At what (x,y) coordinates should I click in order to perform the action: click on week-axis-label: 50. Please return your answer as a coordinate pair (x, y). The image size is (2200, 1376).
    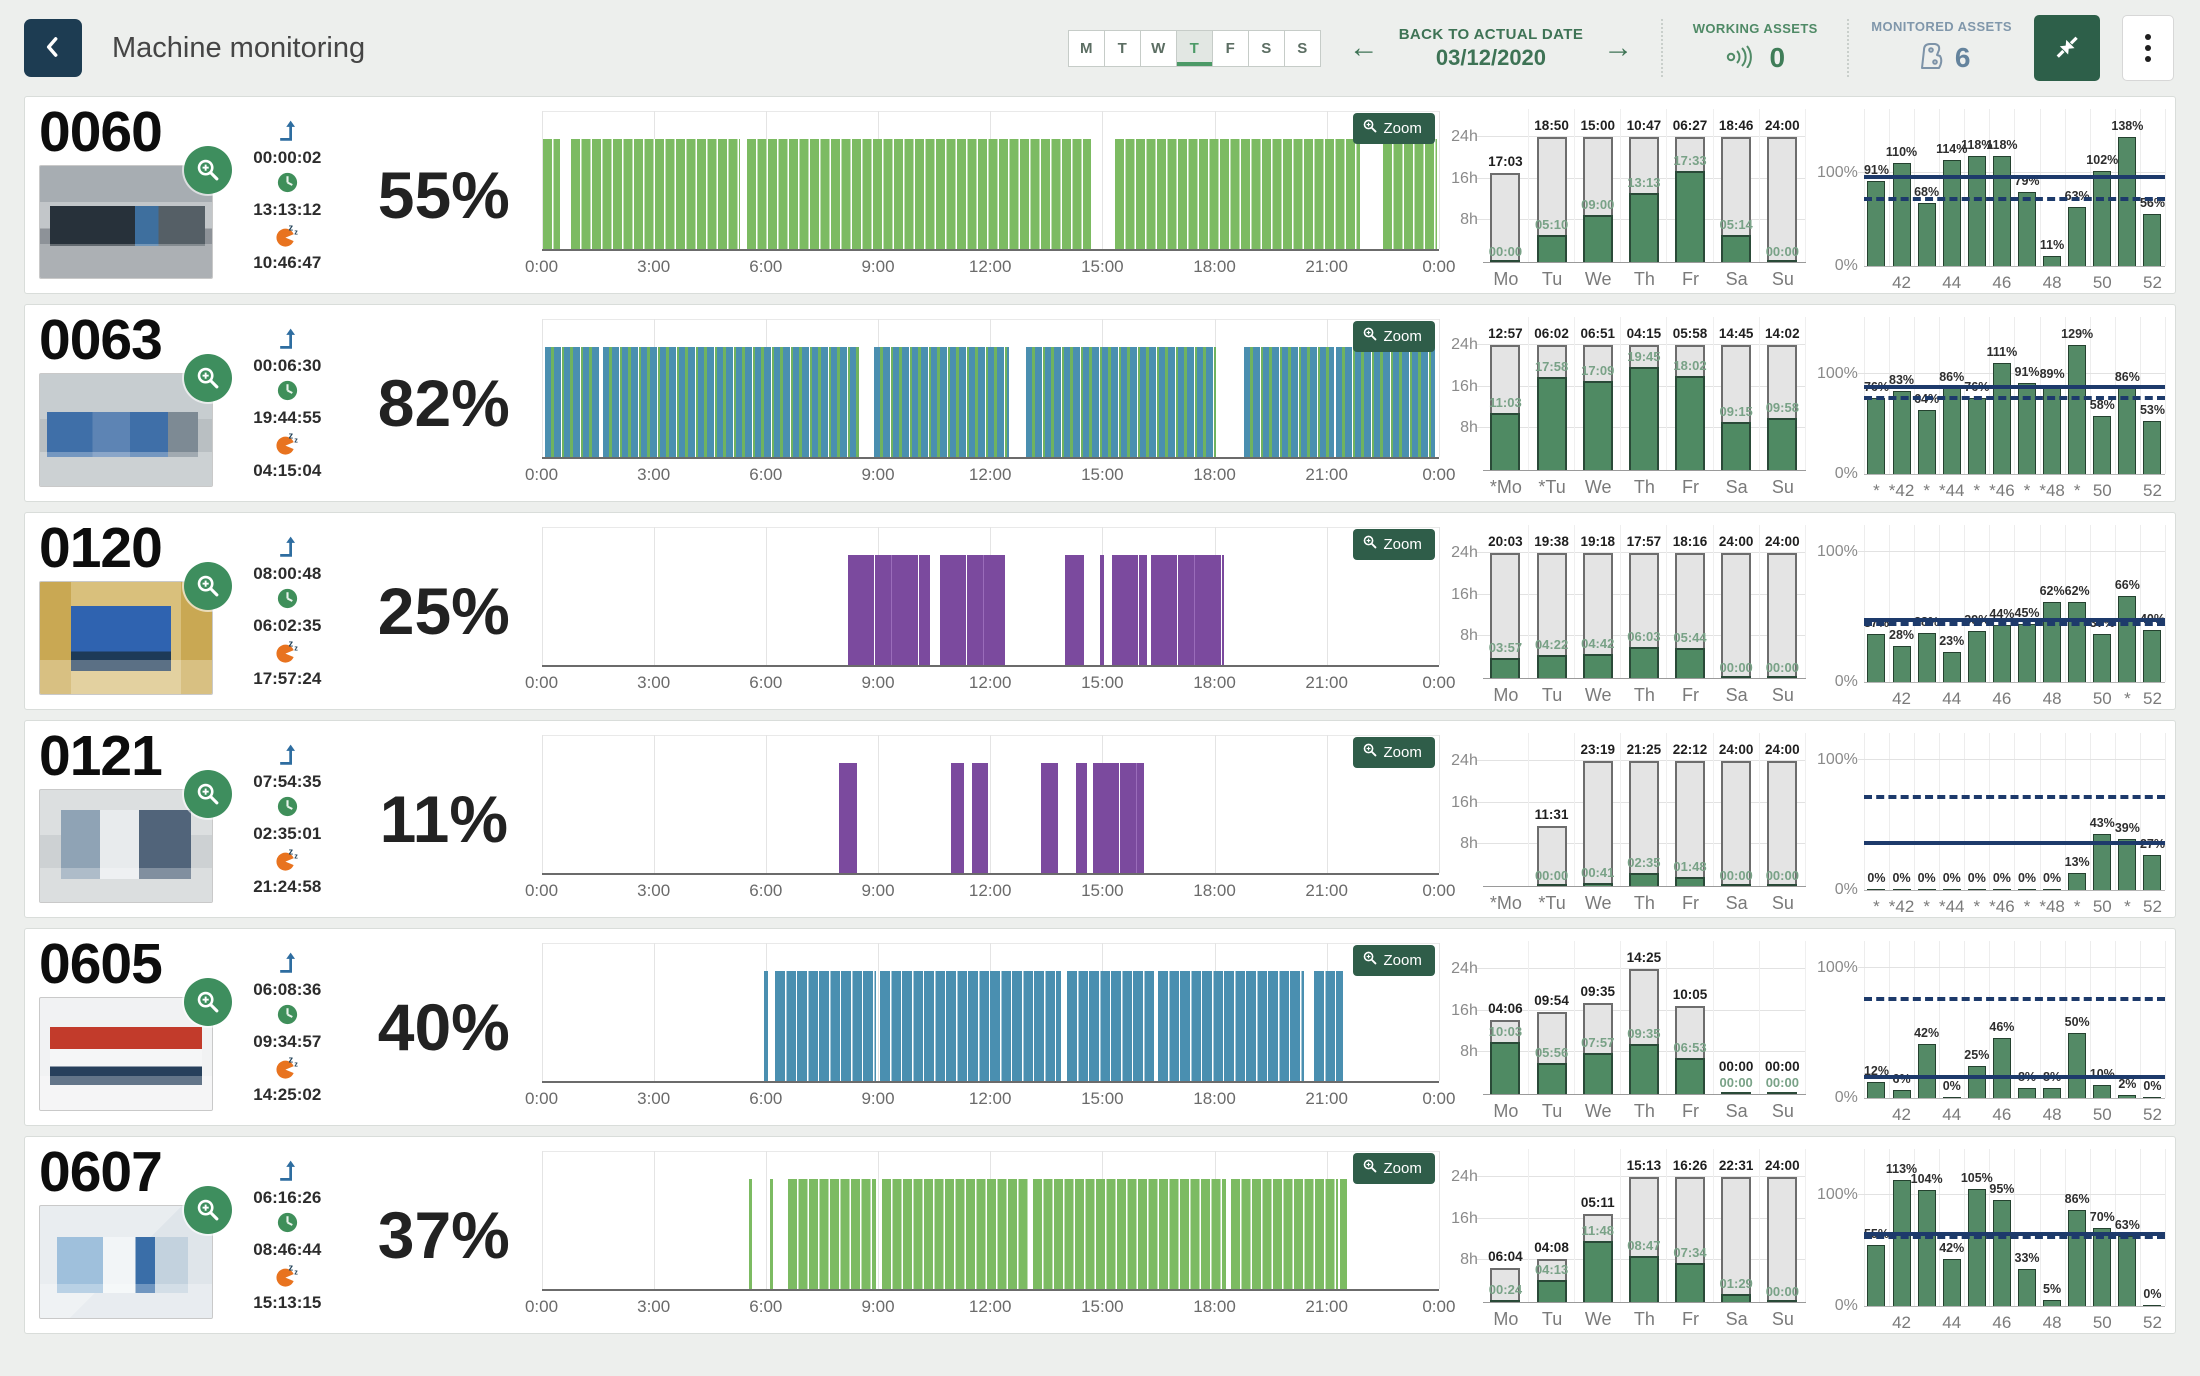
    Looking at the image, I should click on (2102, 490).